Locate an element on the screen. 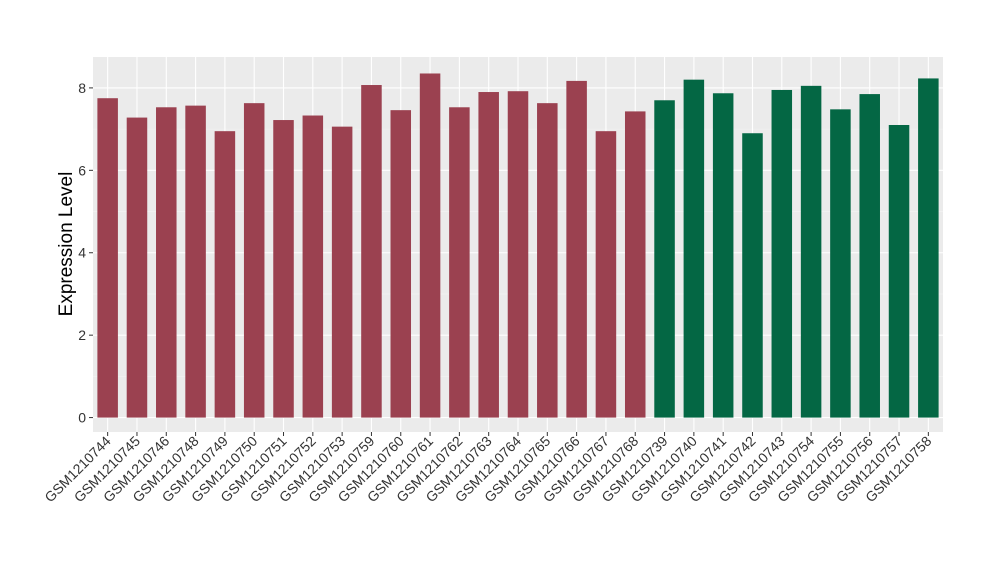 This screenshot has height=580, width=1000. bar-GSM1210749 is located at coordinates (225, 274).